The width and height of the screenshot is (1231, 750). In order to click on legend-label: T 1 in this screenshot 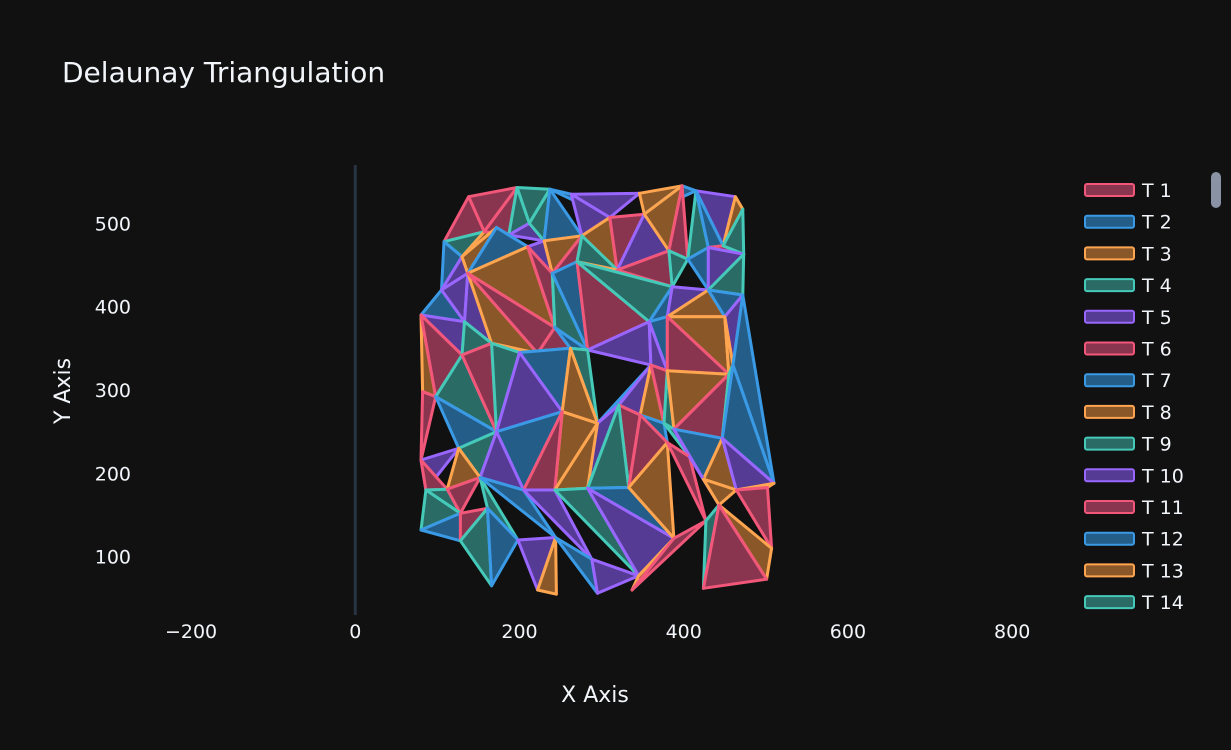, I will do `click(1156, 191)`.